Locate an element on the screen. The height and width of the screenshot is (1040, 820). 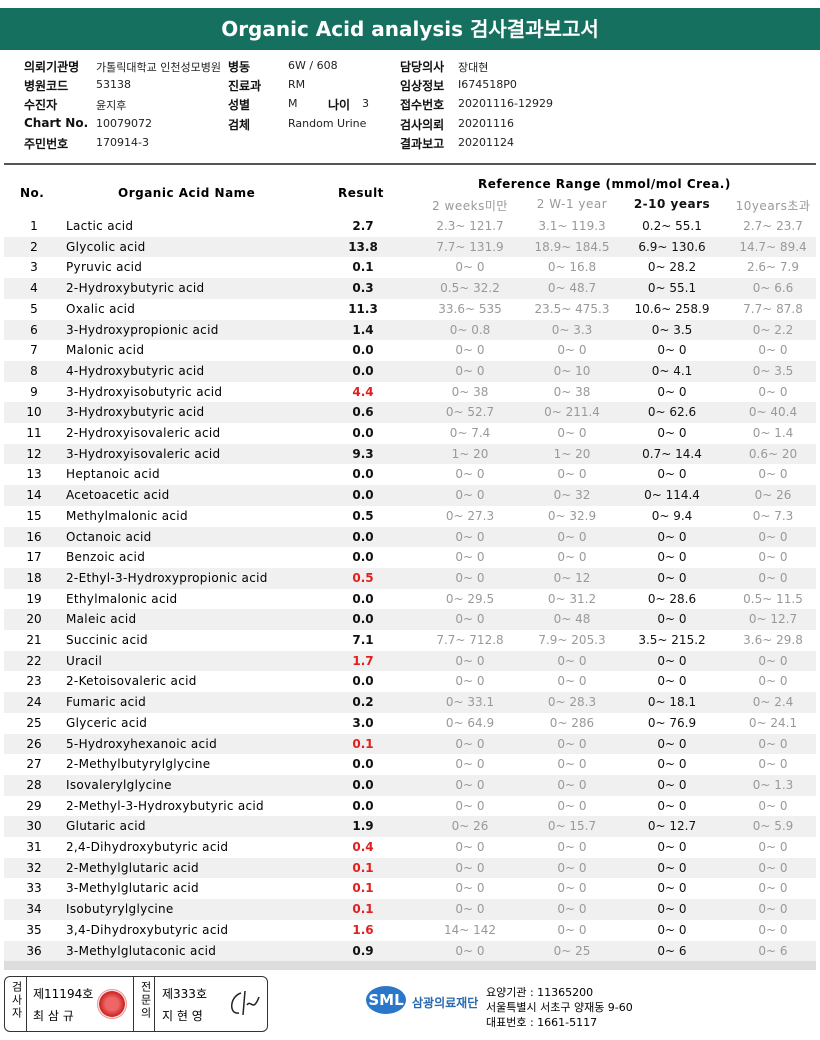
logo: SML is located at coordinates (386, 1000).